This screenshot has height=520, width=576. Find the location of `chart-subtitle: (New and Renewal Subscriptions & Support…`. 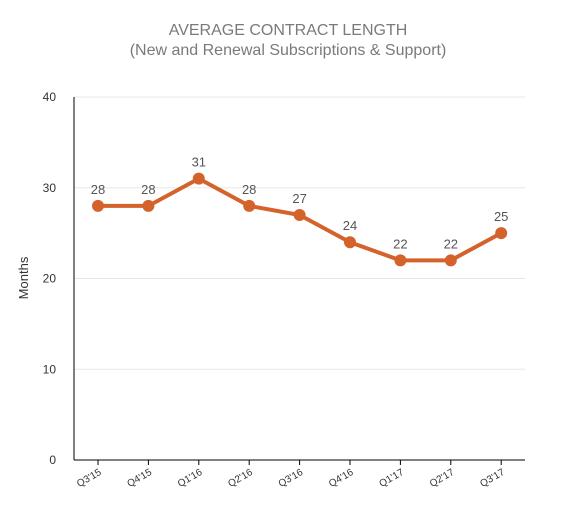

chart-subtitle: (New and Renewal Subscriptions & Support… is located at coordinates (288, 50).